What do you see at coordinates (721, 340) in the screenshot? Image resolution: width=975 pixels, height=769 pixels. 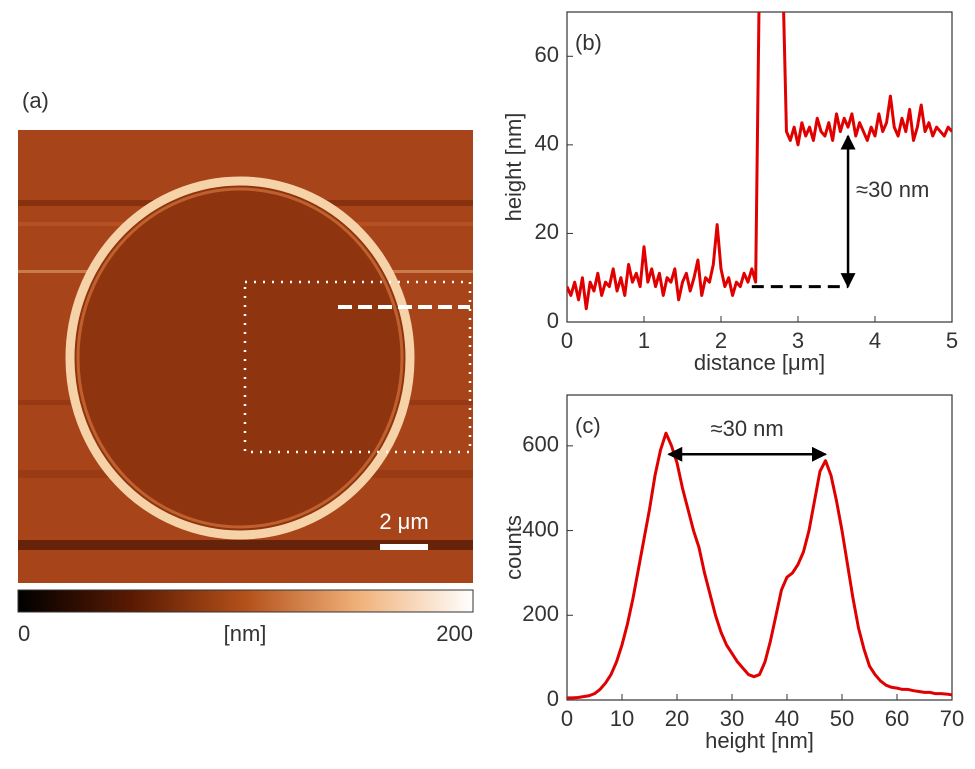 I see `x-tick-label: 2` at bounding box center [721, 340].